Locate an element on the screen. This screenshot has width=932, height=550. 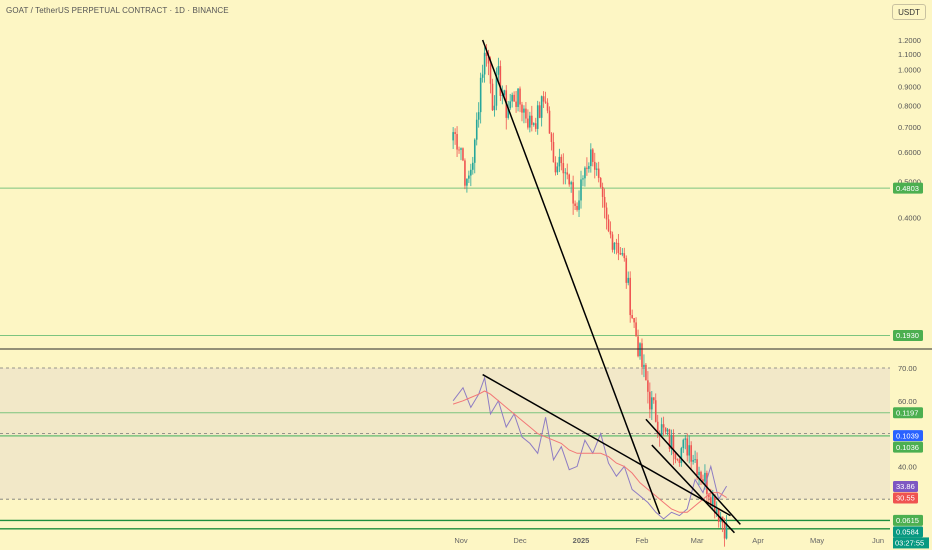
price-axis-tick-label: 1.2000 is located at coordinates (909, 40).